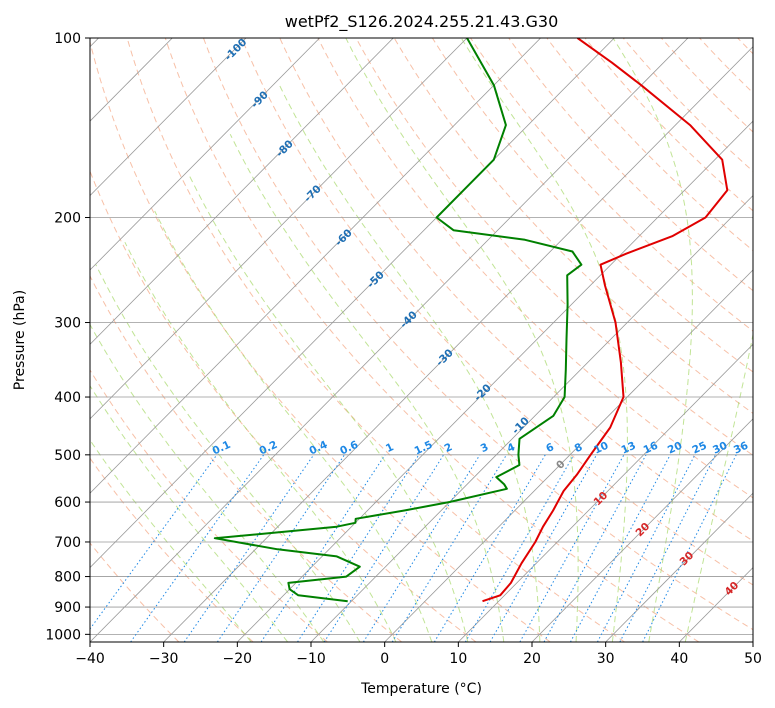 Image resolution: width=775 pixels, height=708 pixels. Describe the element at coordinates (600, 498) in the screenshot. I see `isotherm-label: 10` at that location.